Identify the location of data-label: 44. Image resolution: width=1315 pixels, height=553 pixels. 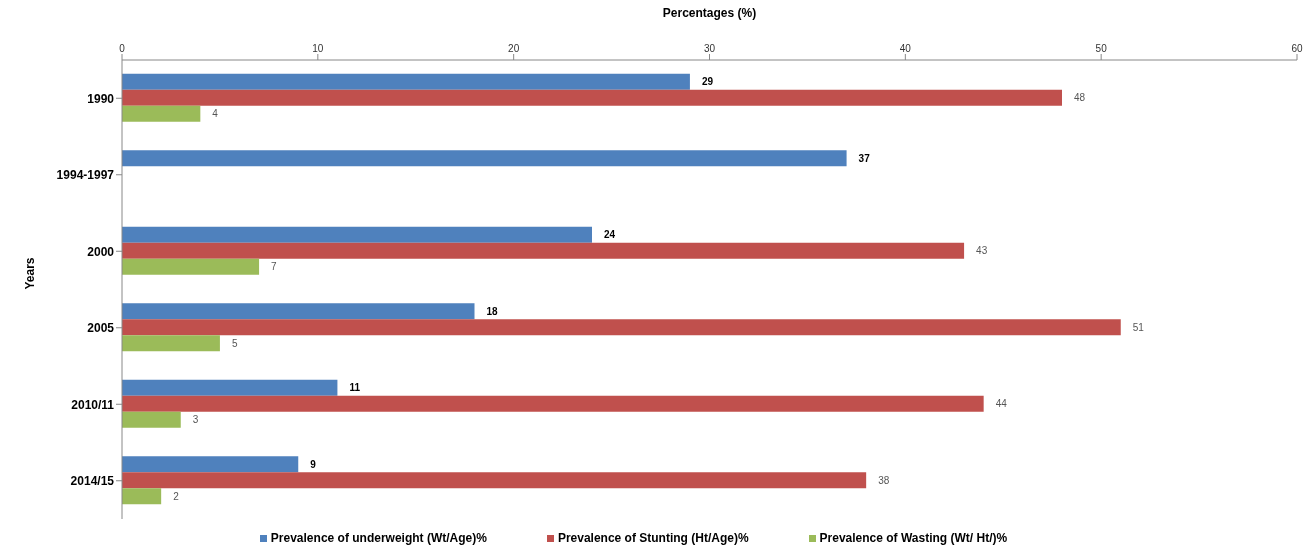
(1001, 404).